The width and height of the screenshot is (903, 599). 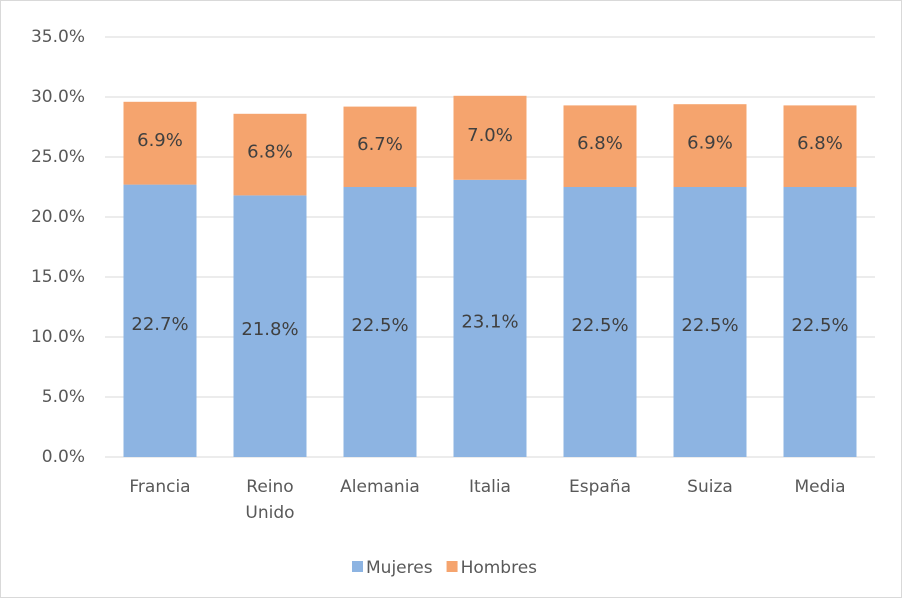 What do you see at coordinates (58, 277) in the screenshot?
I see `y-tick-label: 15.0%` at bounding box center [58, 277].